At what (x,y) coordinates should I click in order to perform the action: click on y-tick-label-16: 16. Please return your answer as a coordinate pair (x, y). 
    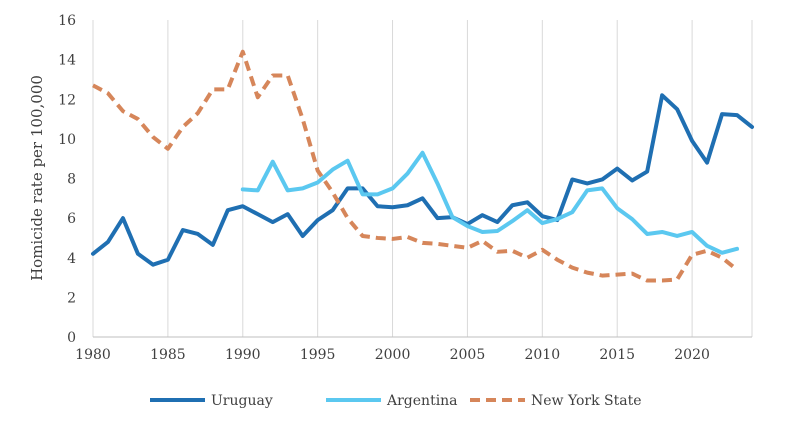
    Looking at the image, I should click on (67, 21).